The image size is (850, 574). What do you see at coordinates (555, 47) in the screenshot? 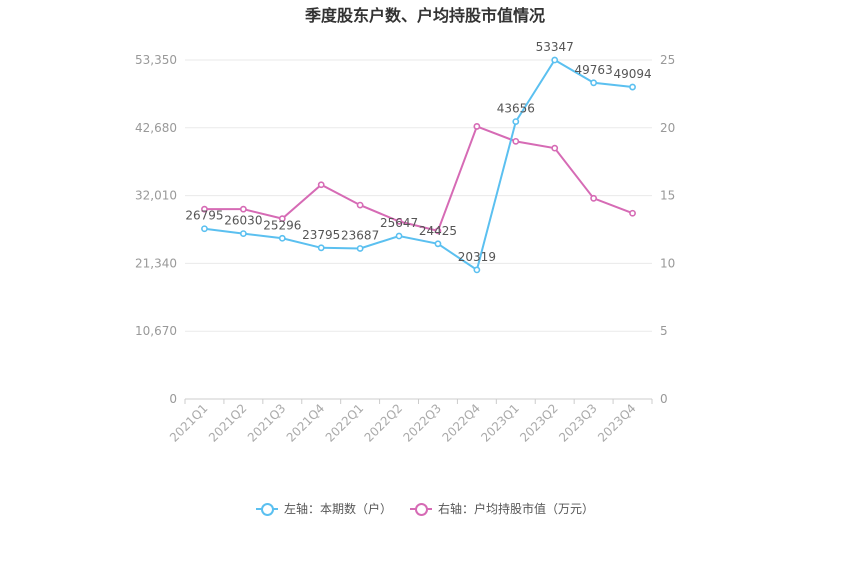
I see `data-label: 53347` at bounding box center [555, 47].